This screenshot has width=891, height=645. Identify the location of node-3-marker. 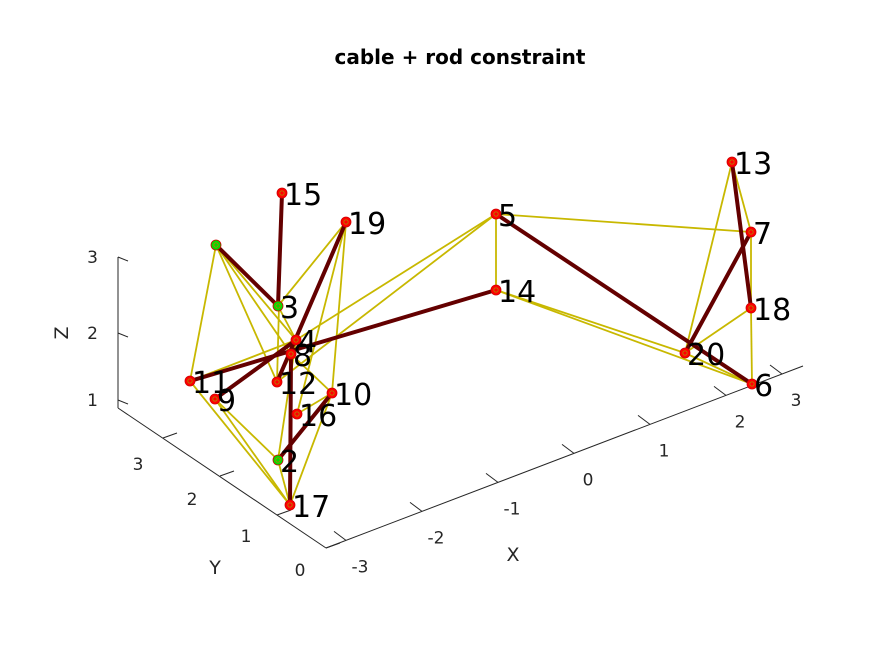
(278, 306).